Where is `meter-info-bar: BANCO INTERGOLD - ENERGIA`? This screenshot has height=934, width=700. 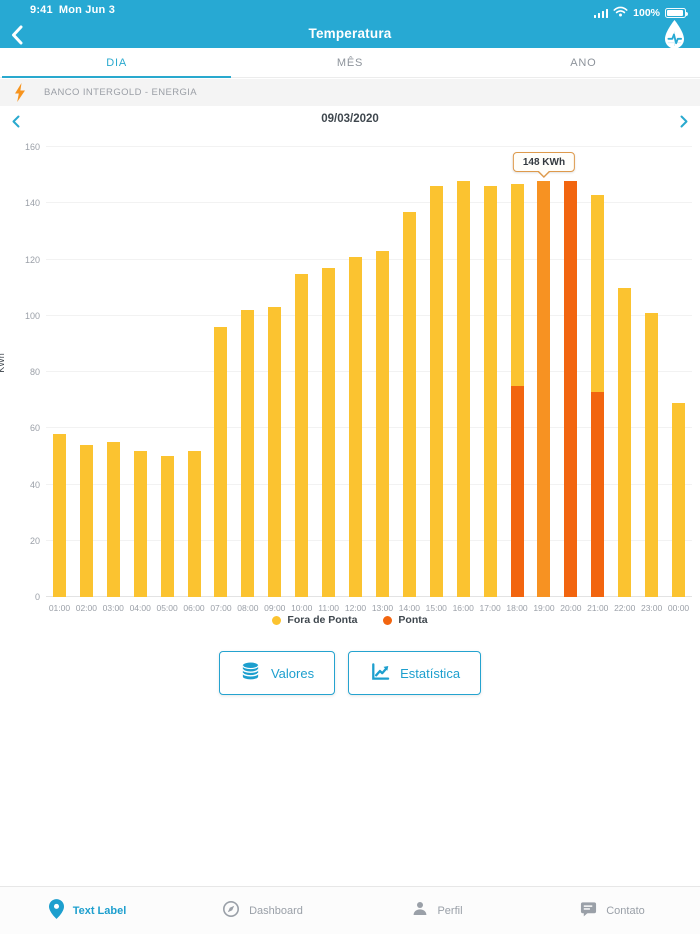
meter-info-bar: BANCO INTERGOLD - ENERGIA is located at coordinates (350, 92).